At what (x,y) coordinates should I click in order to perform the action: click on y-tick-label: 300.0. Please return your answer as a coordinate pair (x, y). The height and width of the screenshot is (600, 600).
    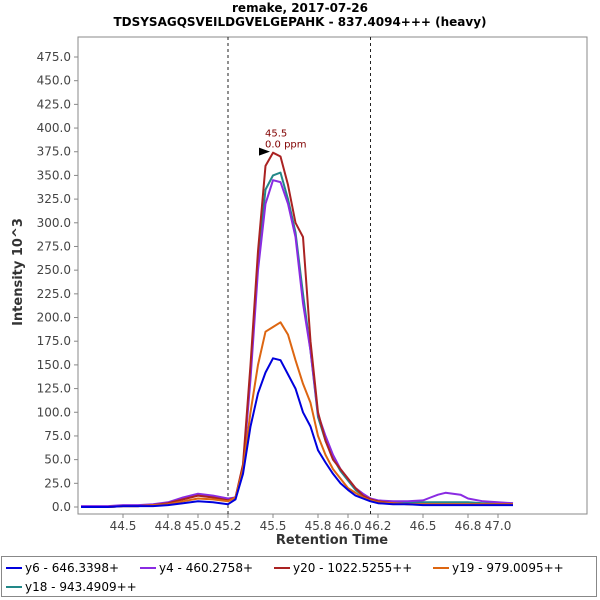
    Looking at the image, I should click on (54, 223).